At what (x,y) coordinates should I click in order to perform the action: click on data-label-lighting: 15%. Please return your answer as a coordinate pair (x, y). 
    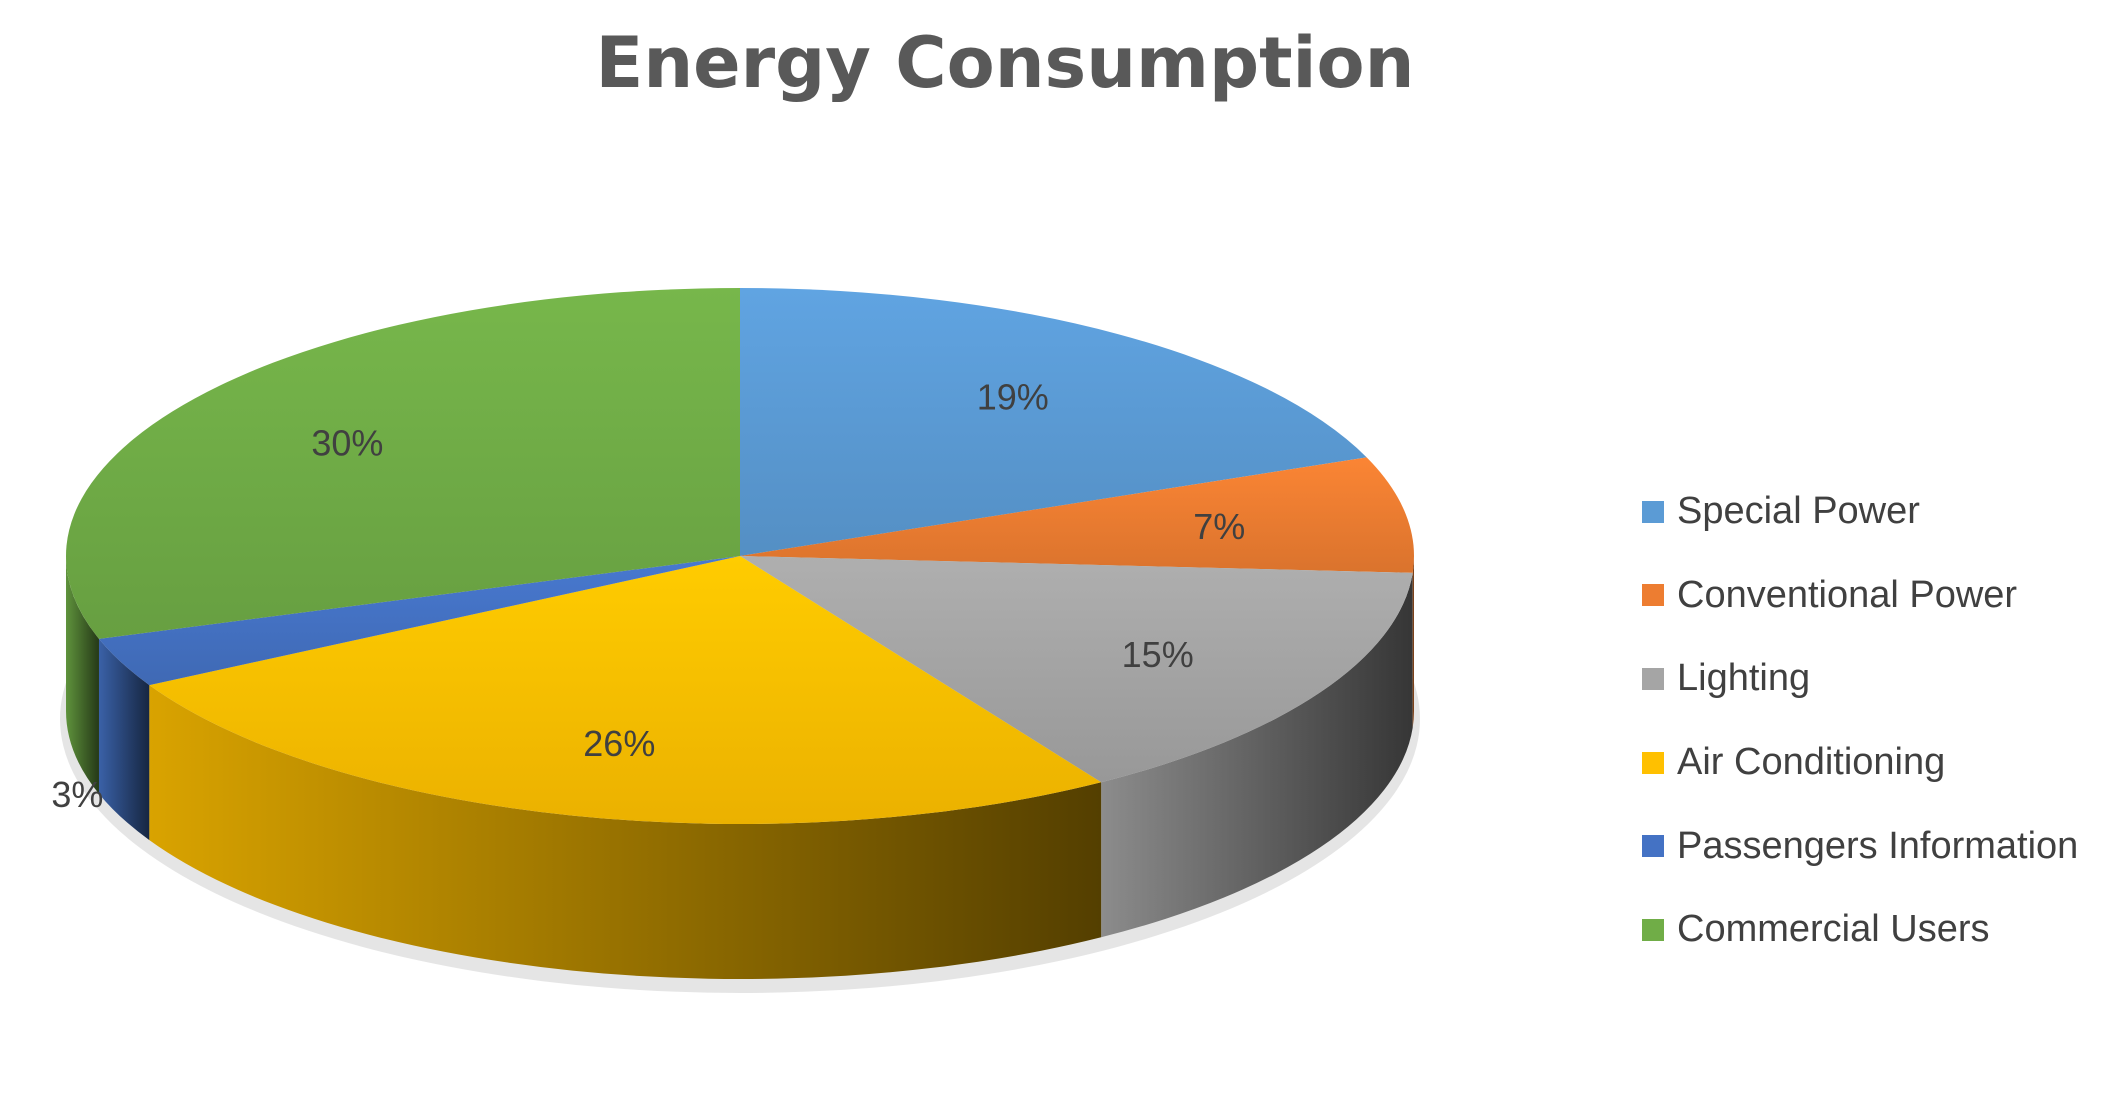
    Looking at the image, I should click on (1158, 654).